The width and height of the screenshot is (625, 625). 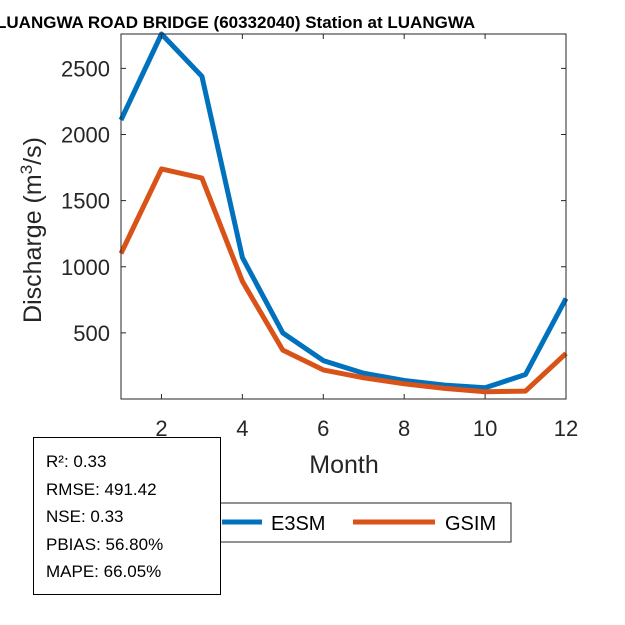 I want to click on y-tick-label: 2500, so click(x=85, y=68).